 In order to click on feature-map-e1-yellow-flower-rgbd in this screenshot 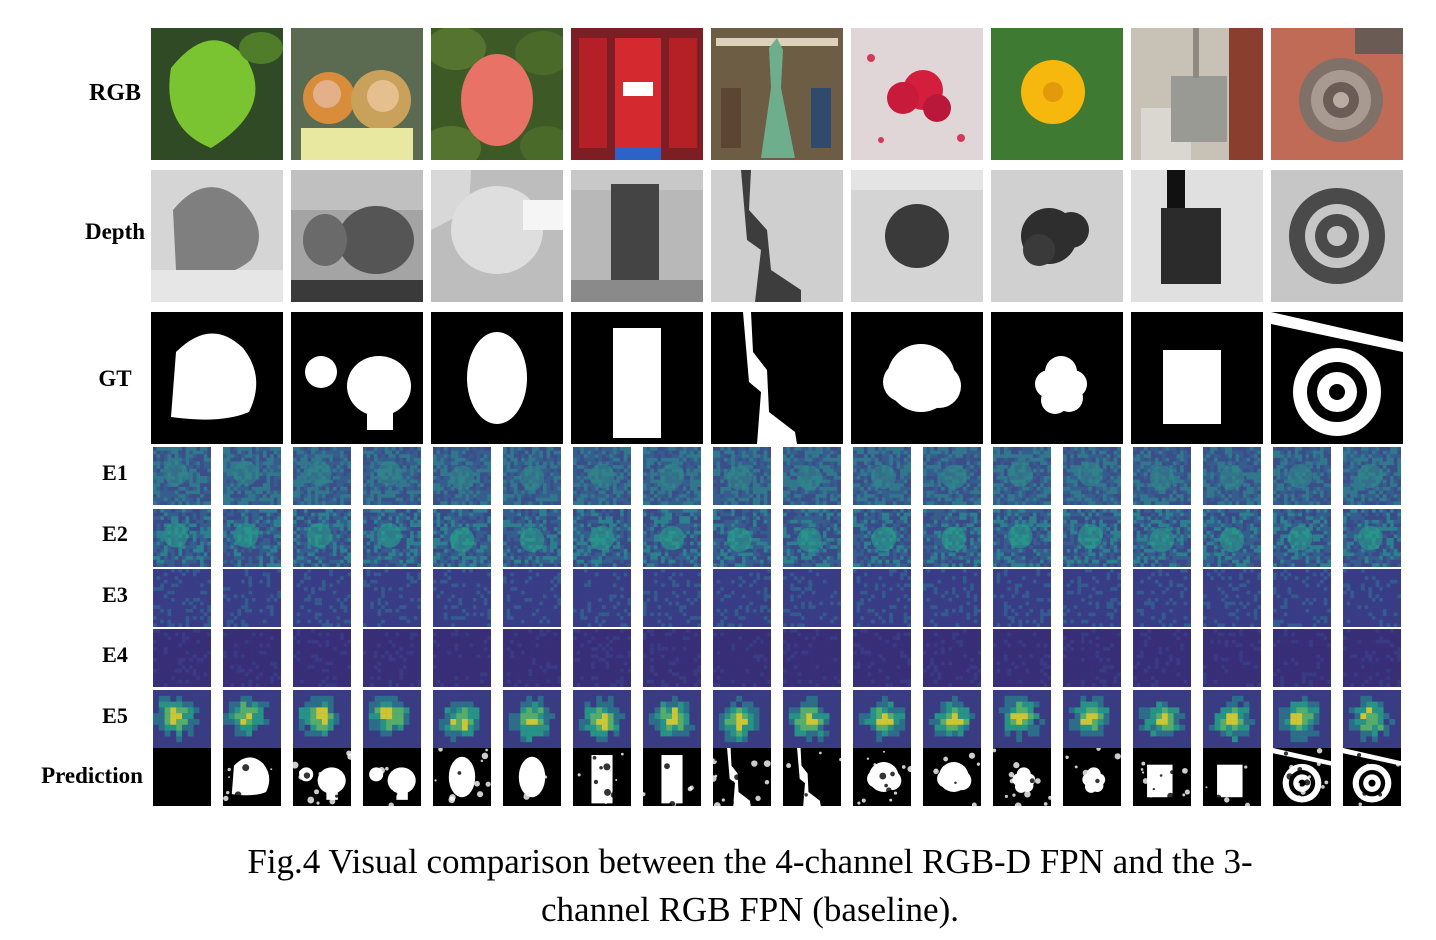, I will do `click(1022, 476)`.